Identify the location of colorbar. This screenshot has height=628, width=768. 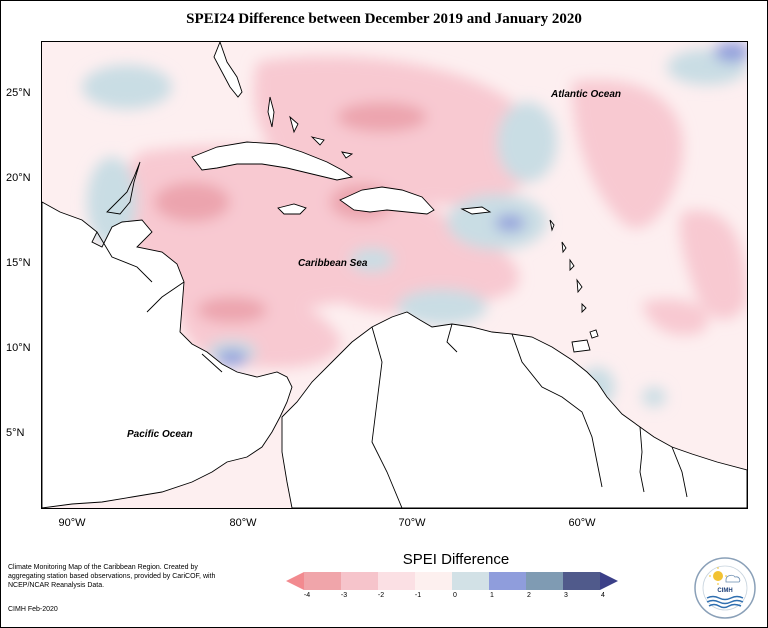
(452, 581).